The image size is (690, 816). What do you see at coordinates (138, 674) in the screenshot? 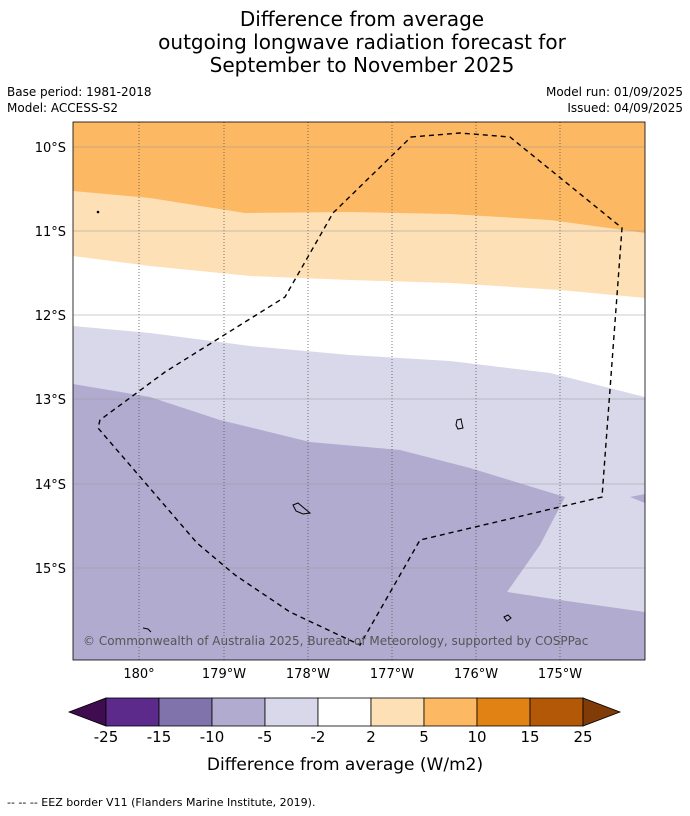
I see `lon-tick: 180°` at bounding box center [138, 674].